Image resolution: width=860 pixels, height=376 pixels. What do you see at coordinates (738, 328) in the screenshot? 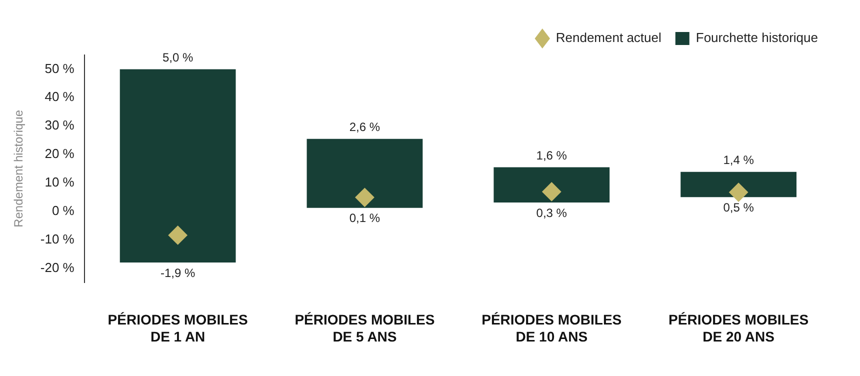
I see `x-tick-label: PÉRIODES MOBILES DE 20 ANS` at bounding box center [738, 328].